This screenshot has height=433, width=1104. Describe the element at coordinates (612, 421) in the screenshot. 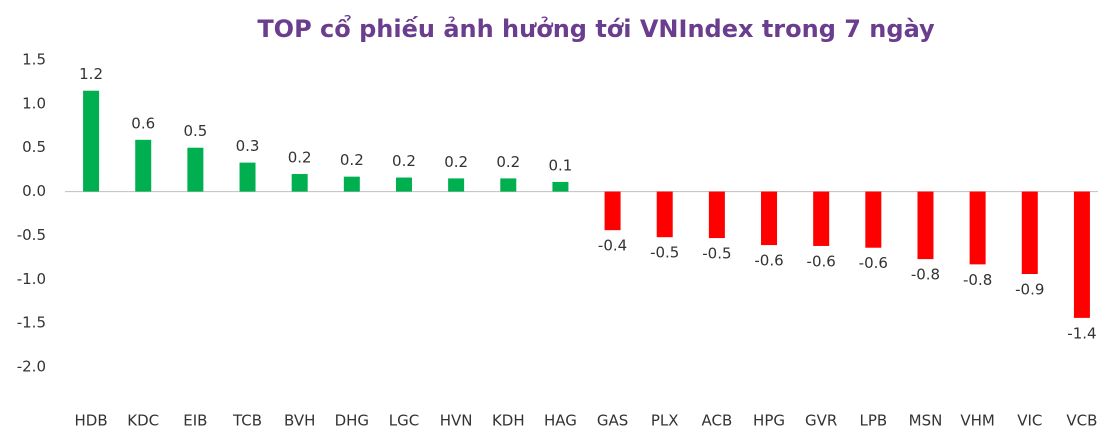

I see `x-tick-label: GAS` at that location.